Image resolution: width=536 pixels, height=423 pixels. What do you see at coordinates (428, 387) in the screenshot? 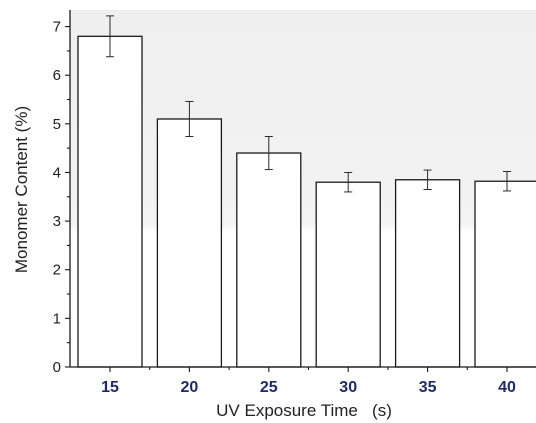
I see `x-tick-label-35: 35` at bounding box center [428, 387].